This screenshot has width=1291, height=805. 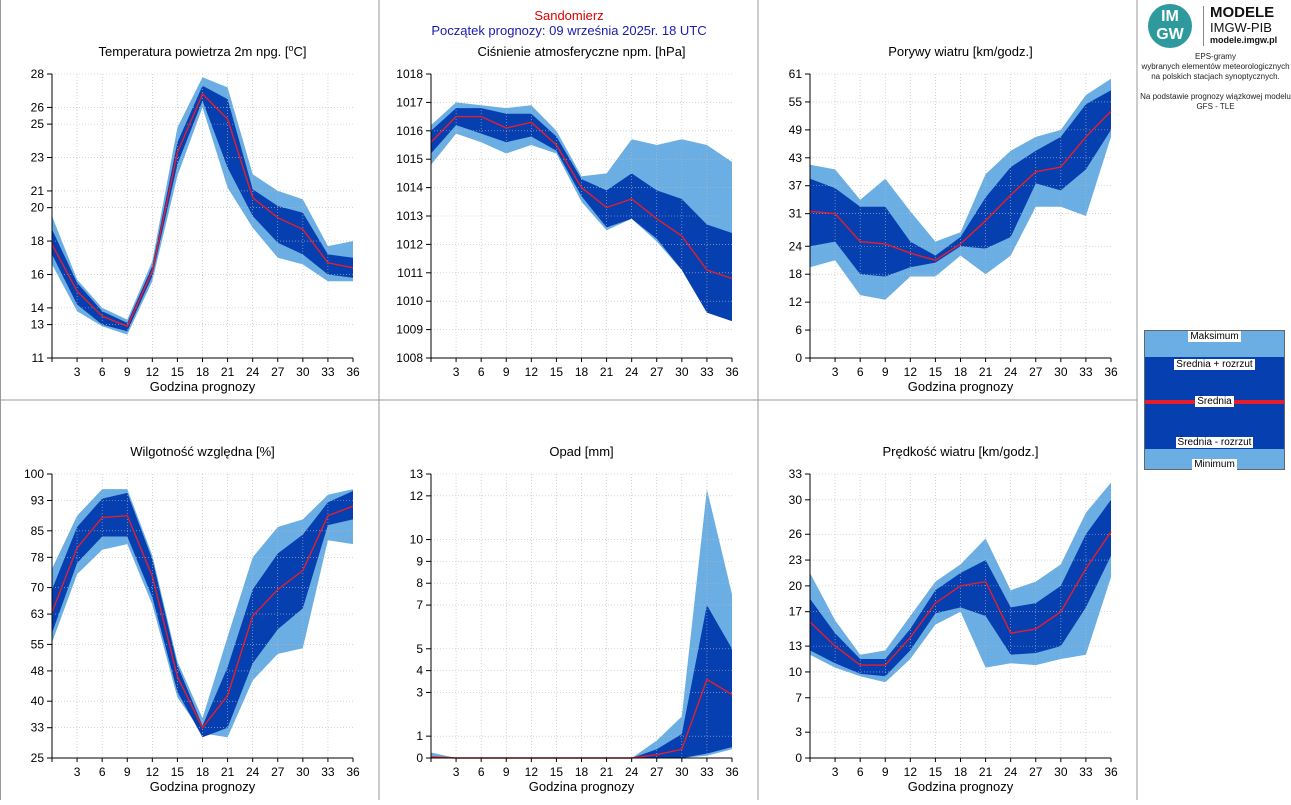 What do you see at coordinates (409, 131) in the screenshot?
I see `y-tick-label: 1016` at bounding box center [409, 131].